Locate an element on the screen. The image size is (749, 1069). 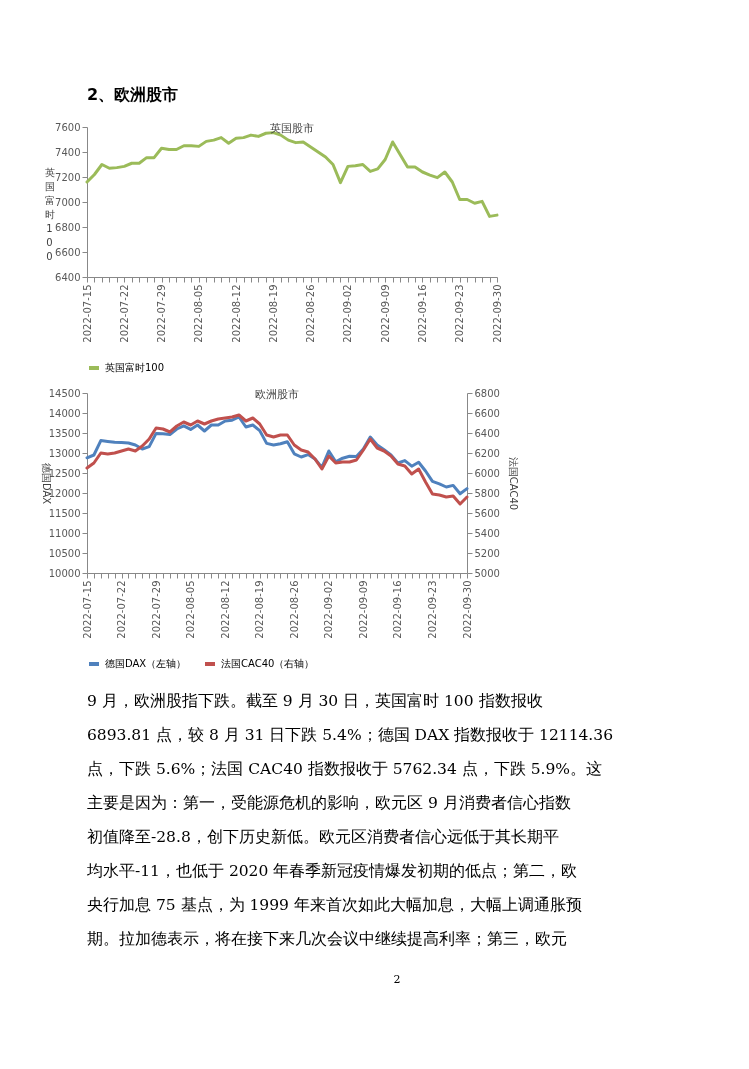
text: 点，下跌 5.6%；法国 CAC40 指数报收于 5762.34 点，下跌 5.9%。这 is located at coordinates (345, 769).